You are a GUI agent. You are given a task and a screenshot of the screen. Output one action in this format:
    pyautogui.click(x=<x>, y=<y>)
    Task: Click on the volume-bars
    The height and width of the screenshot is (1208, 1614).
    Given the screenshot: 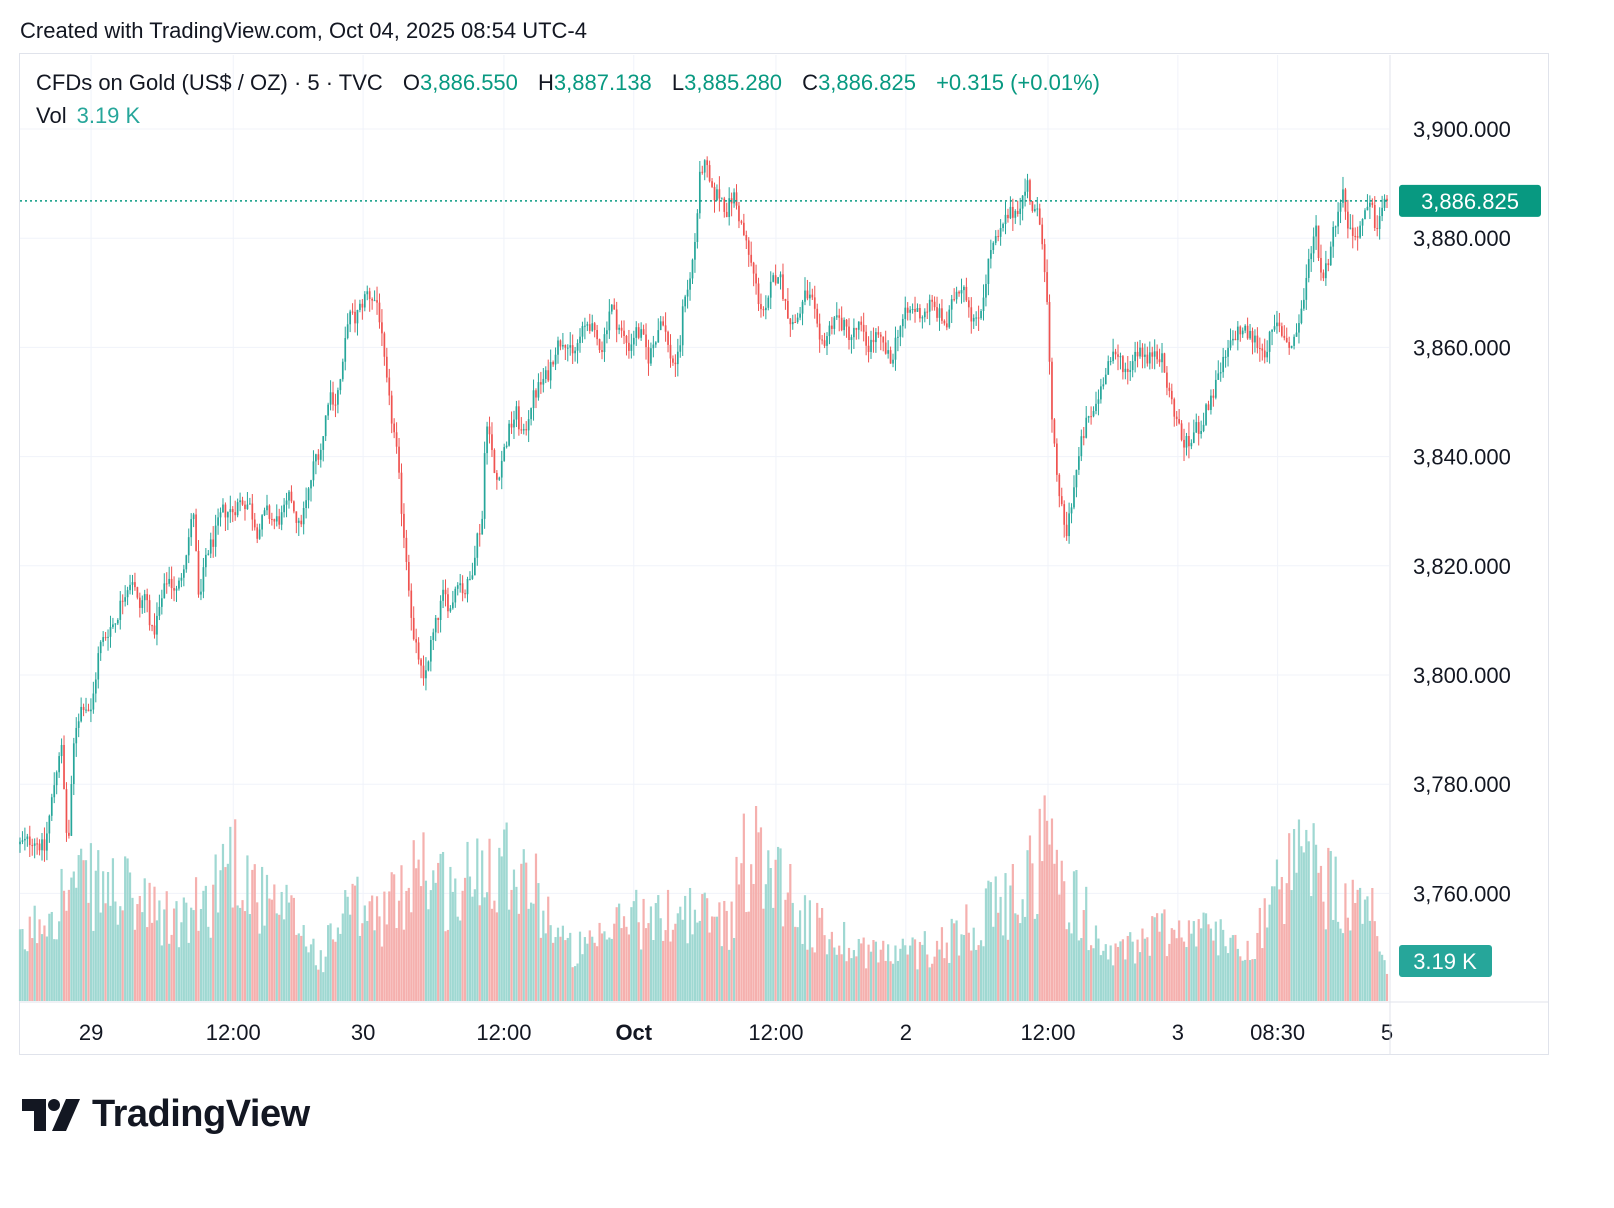 What is the action you would take?
    pyautogui.click(x=703, y=898)
    